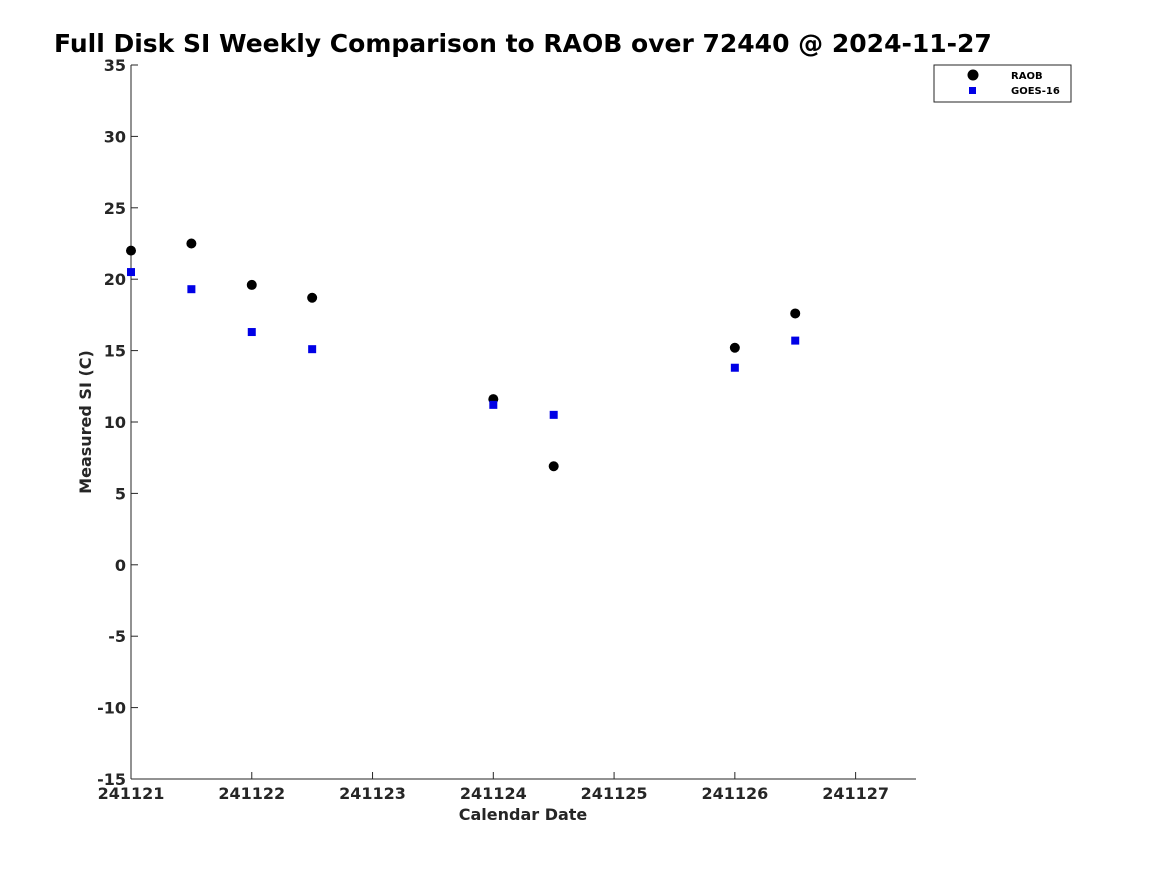 The image size is (1167, 875). Describe the element at coordinates (120, 565) in the screenshot. I see `y-tick-label: 0` at that location.